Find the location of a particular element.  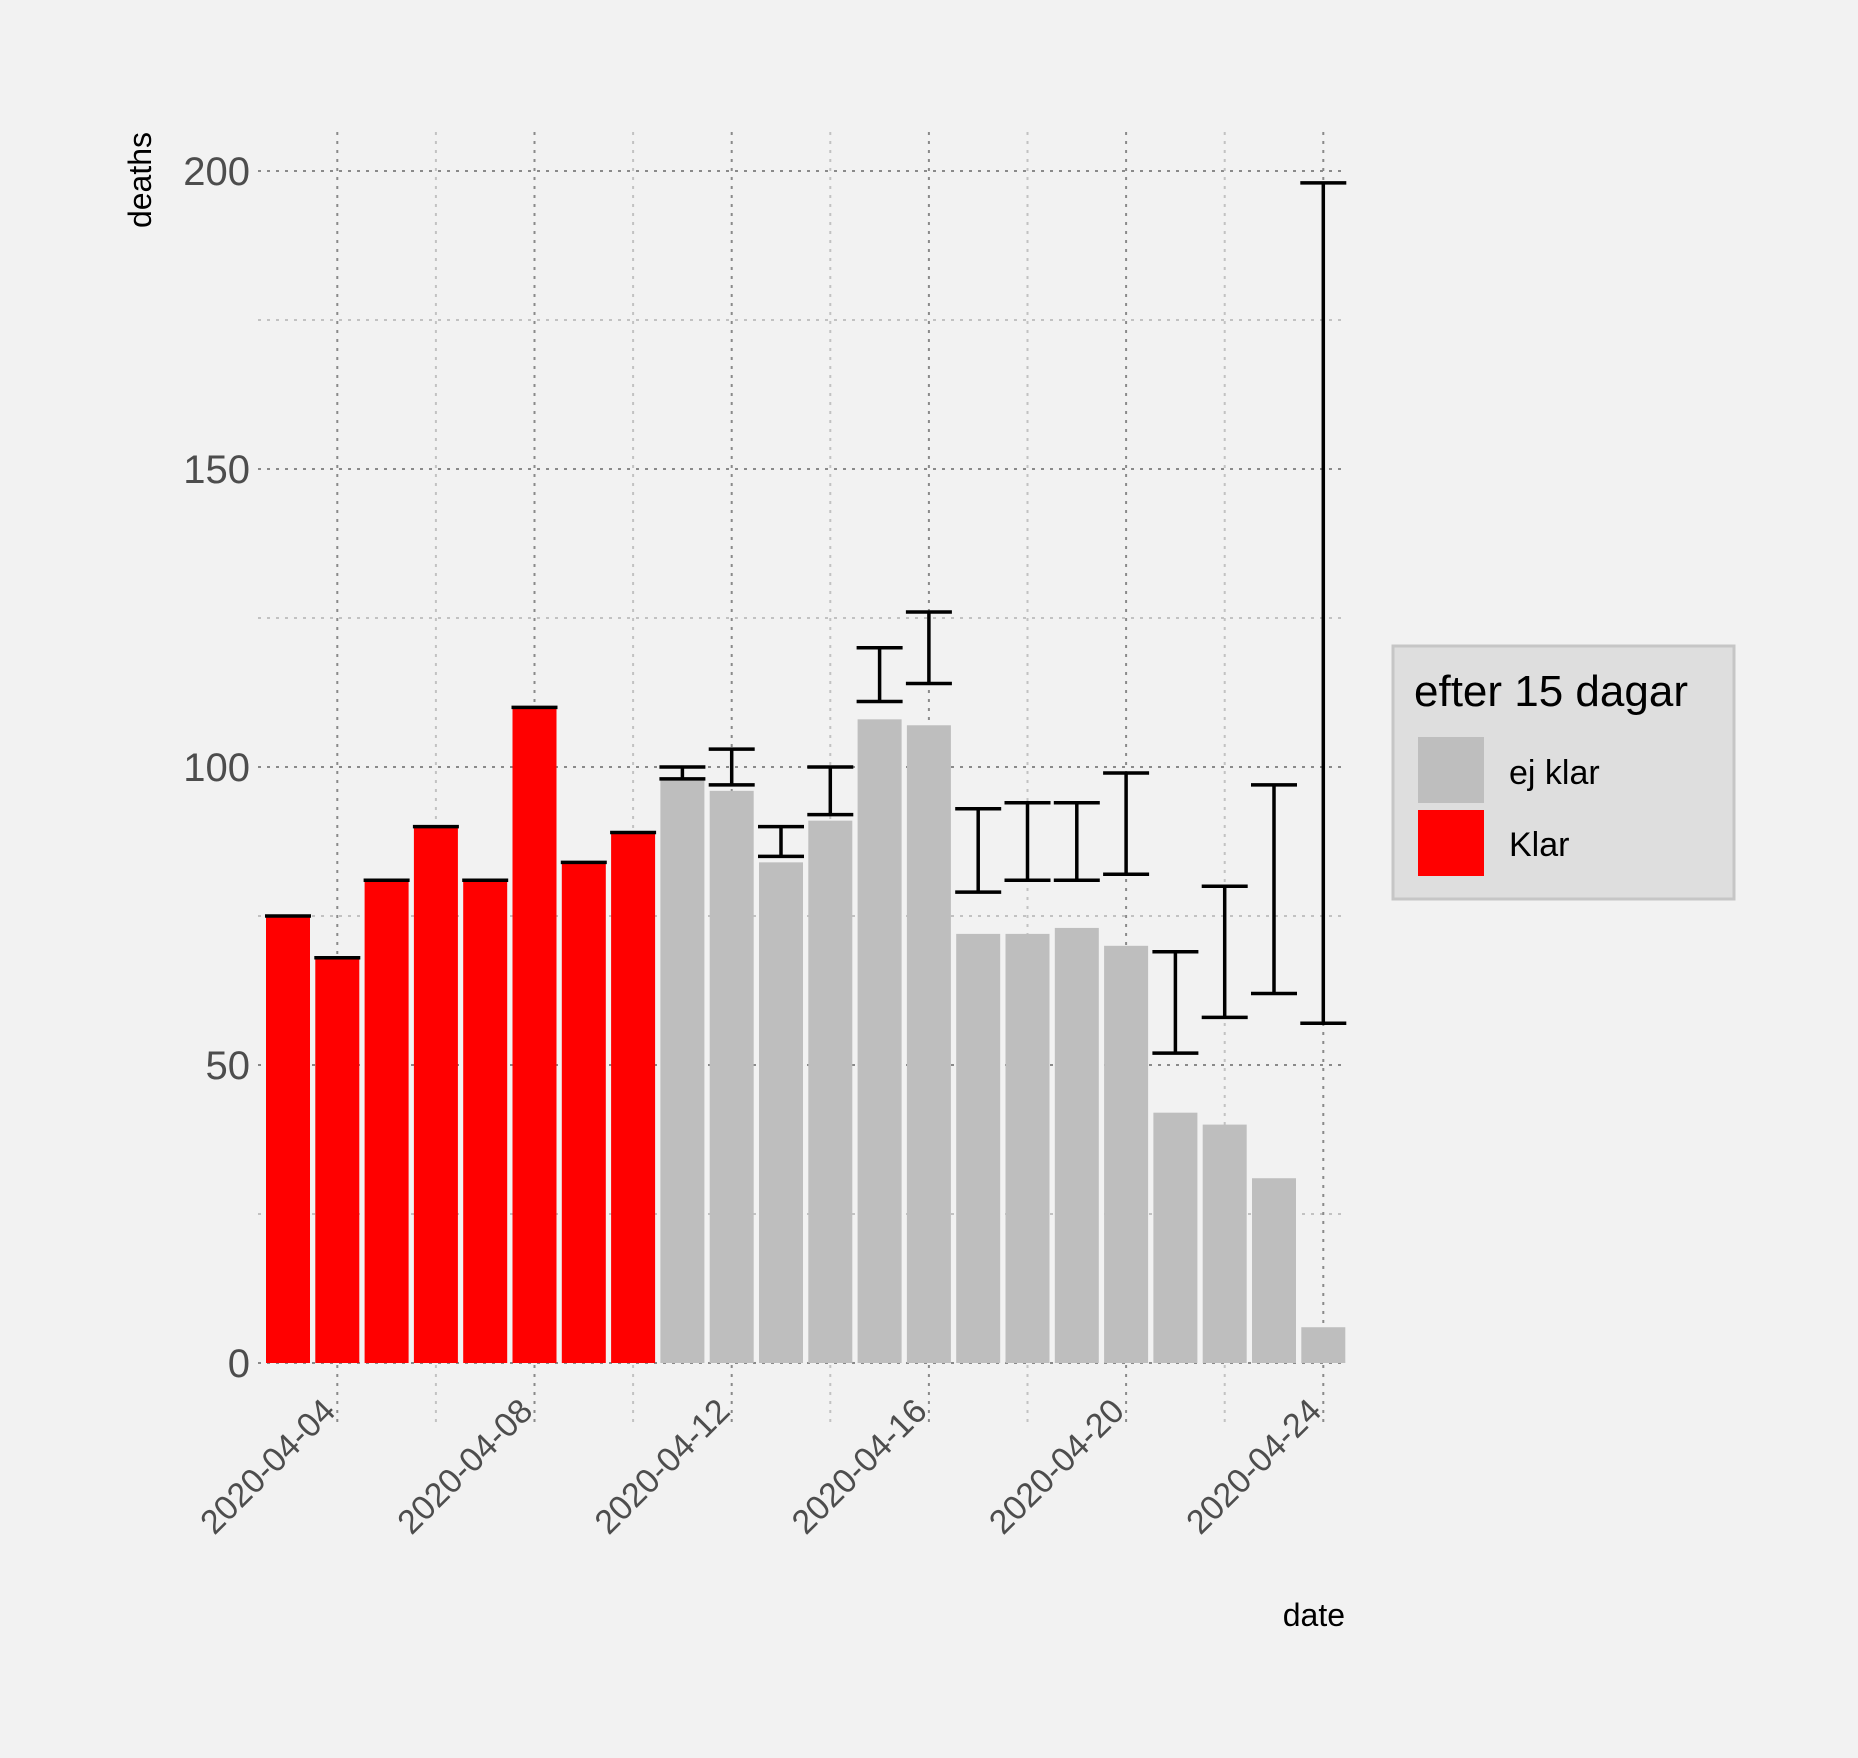

x-axis-title: date is located at coordinates (1314, 1615).